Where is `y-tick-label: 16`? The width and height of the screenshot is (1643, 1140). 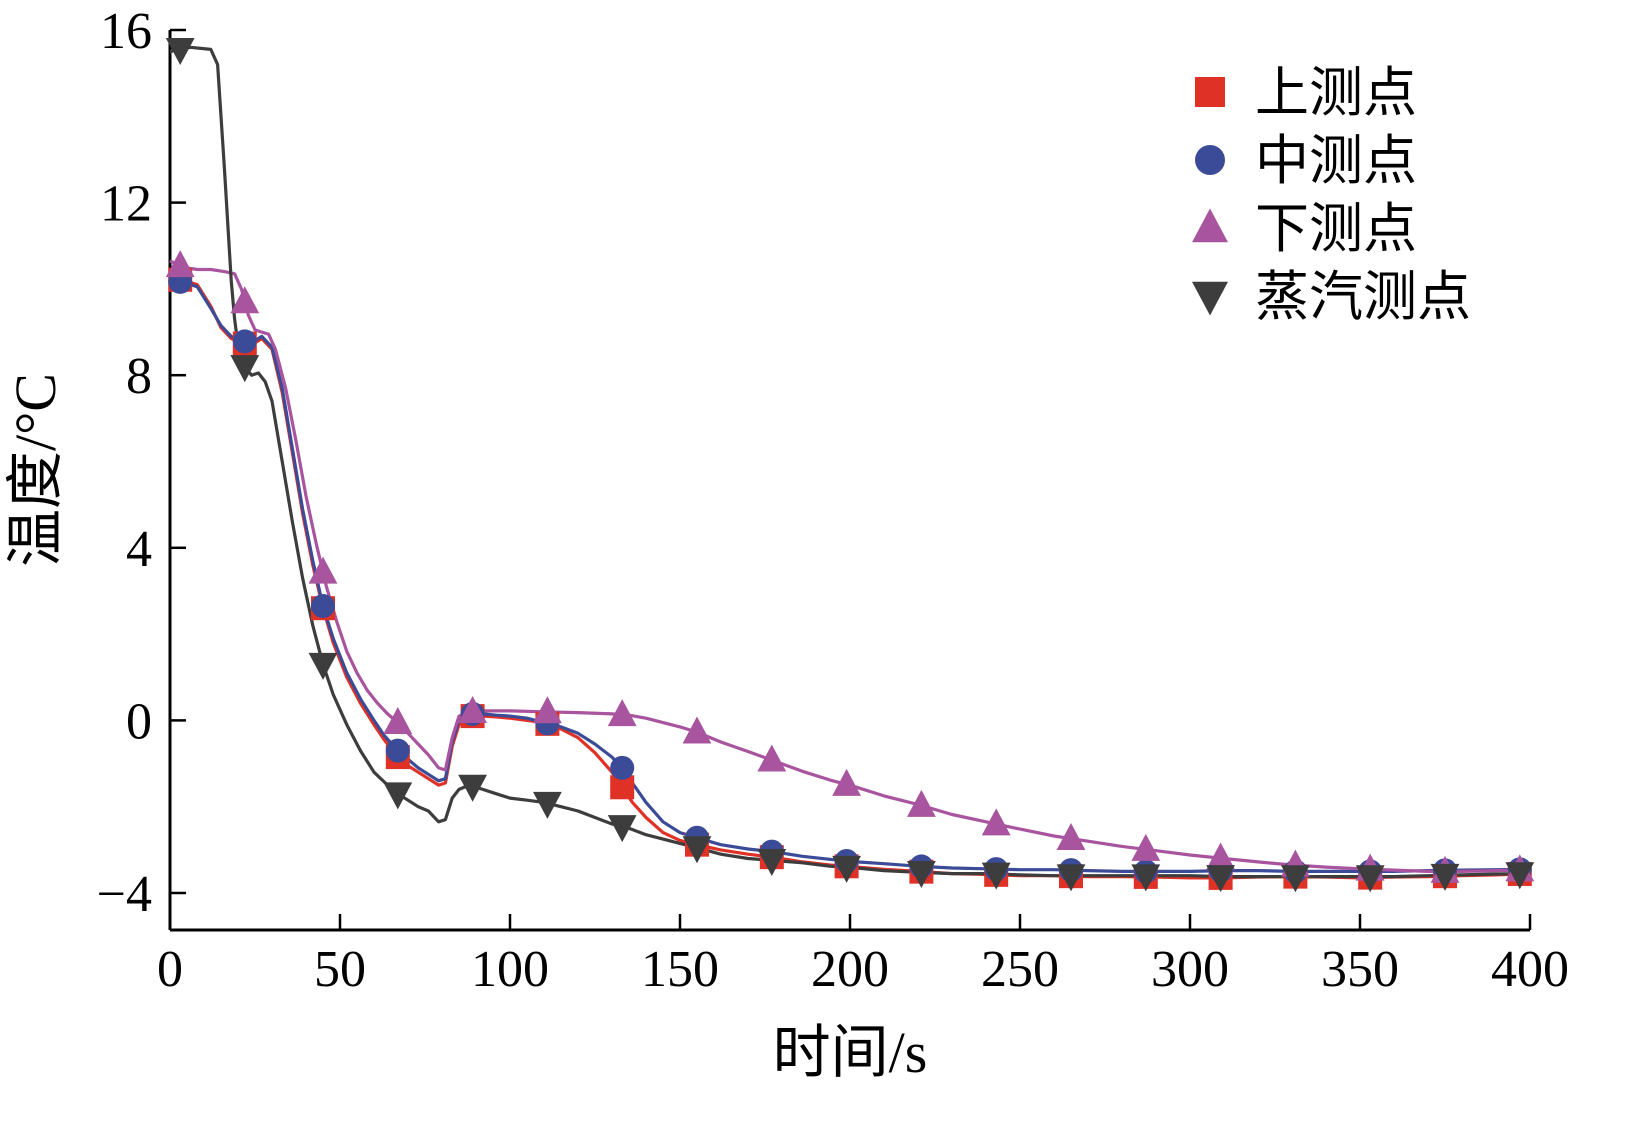 y-tick-label: 16 is located at coordinates (126, 31).